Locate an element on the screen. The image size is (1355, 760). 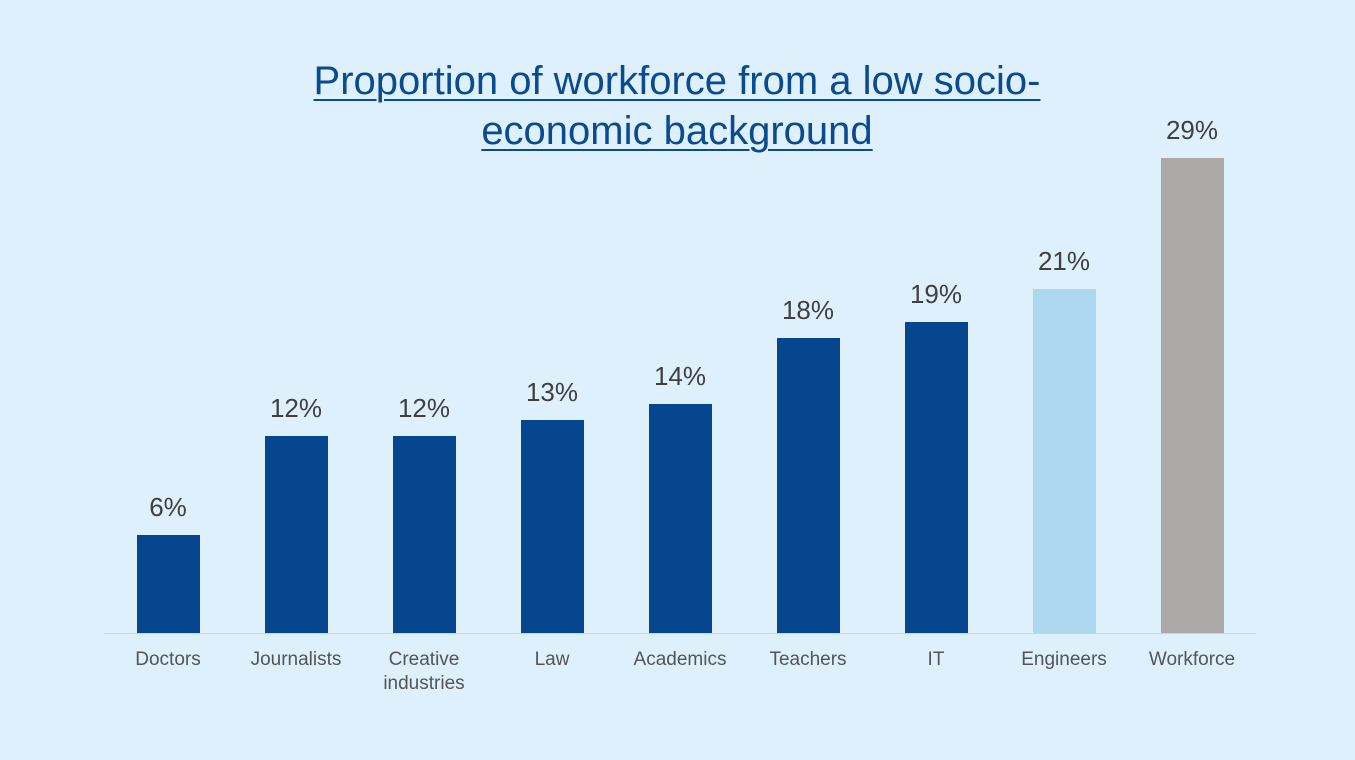
x-tick-label: Journalists is located at coordinates (296, 659).